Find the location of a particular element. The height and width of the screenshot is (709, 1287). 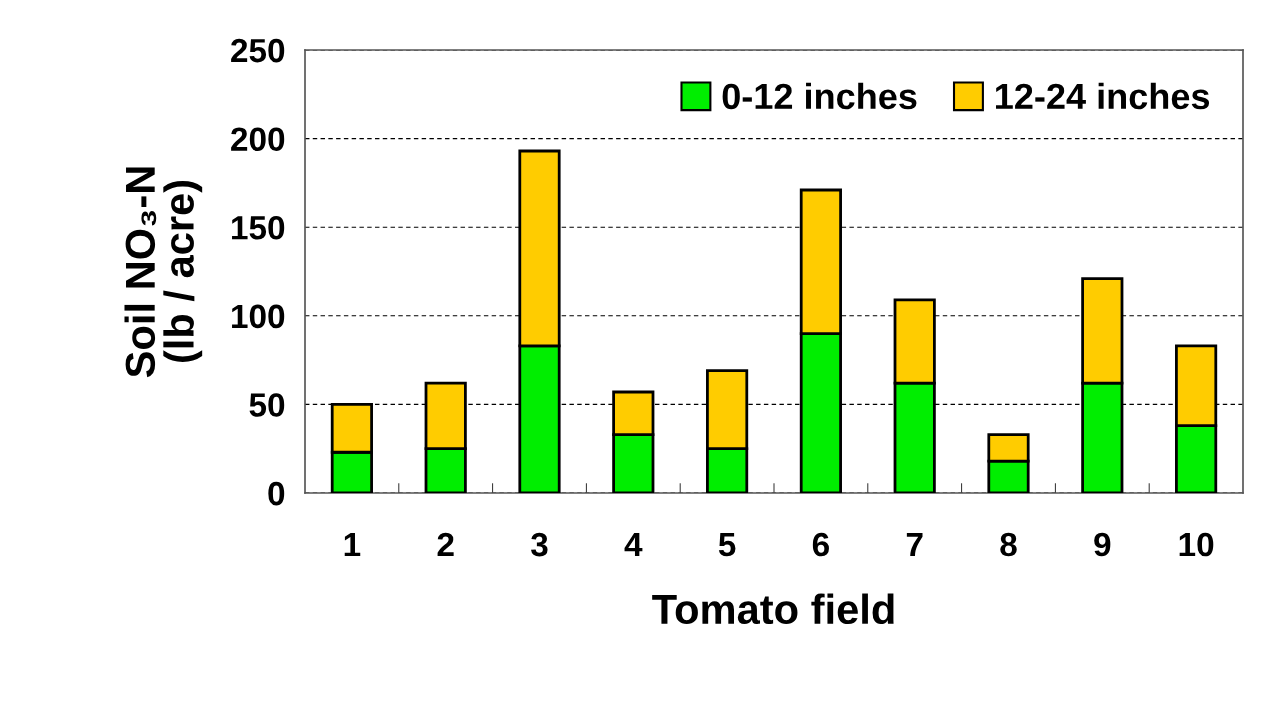

x-tick-label: 4 is located at coordinates (633, 545).